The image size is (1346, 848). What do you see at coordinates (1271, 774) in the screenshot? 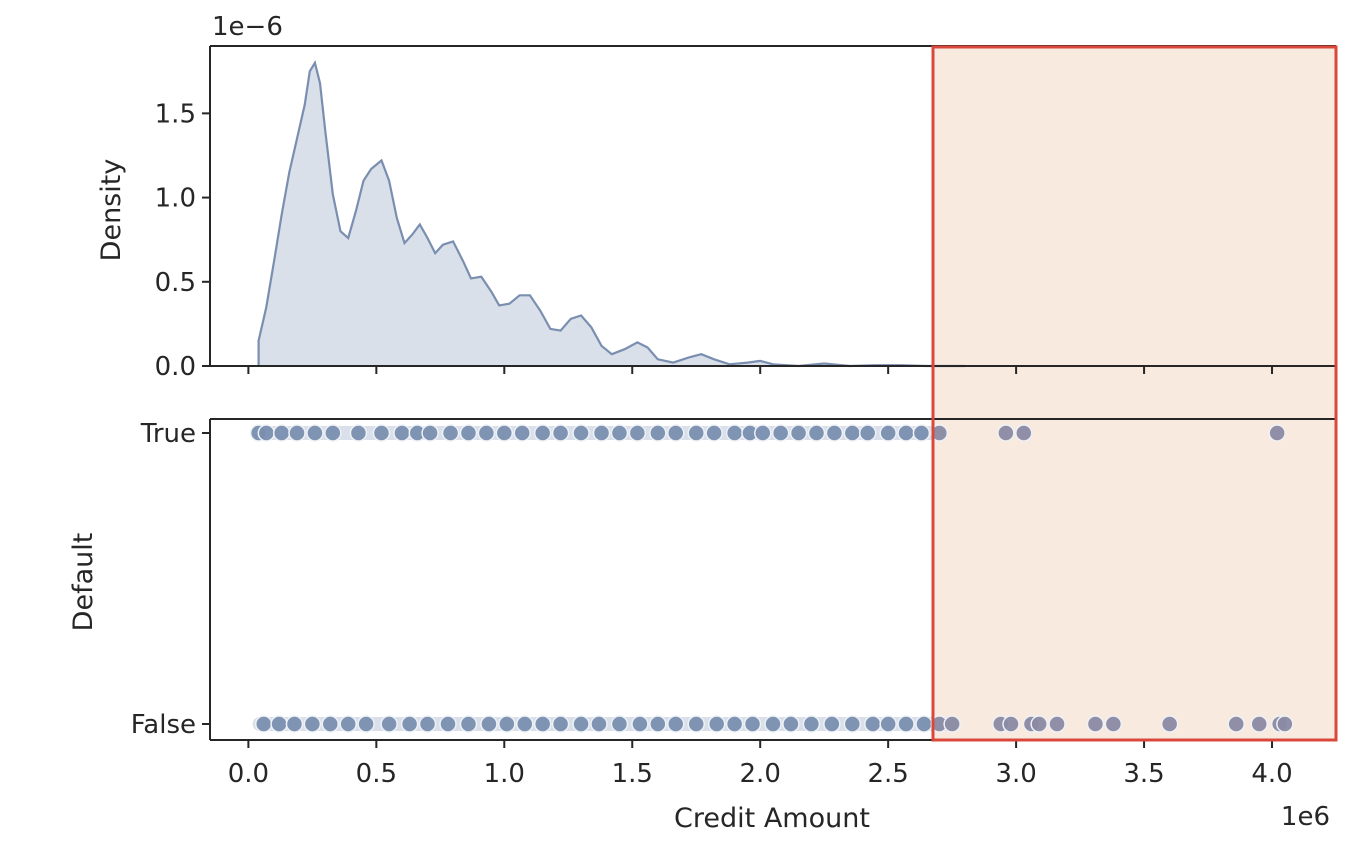
I see `default-x-tick-label: 4.0` at bounding box center [1271, 774].